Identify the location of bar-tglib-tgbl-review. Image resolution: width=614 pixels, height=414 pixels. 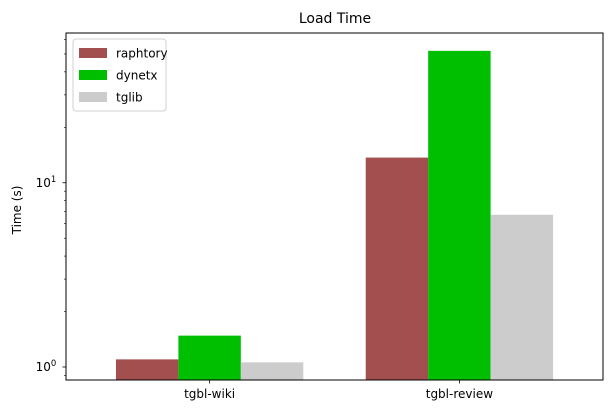
(522, 297).